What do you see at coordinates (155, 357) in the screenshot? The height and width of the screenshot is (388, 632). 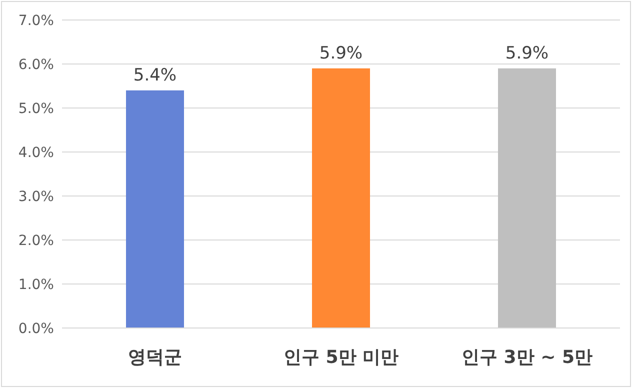 I see `x-tick-label: 영덕군` at bounding box center [155, 357].